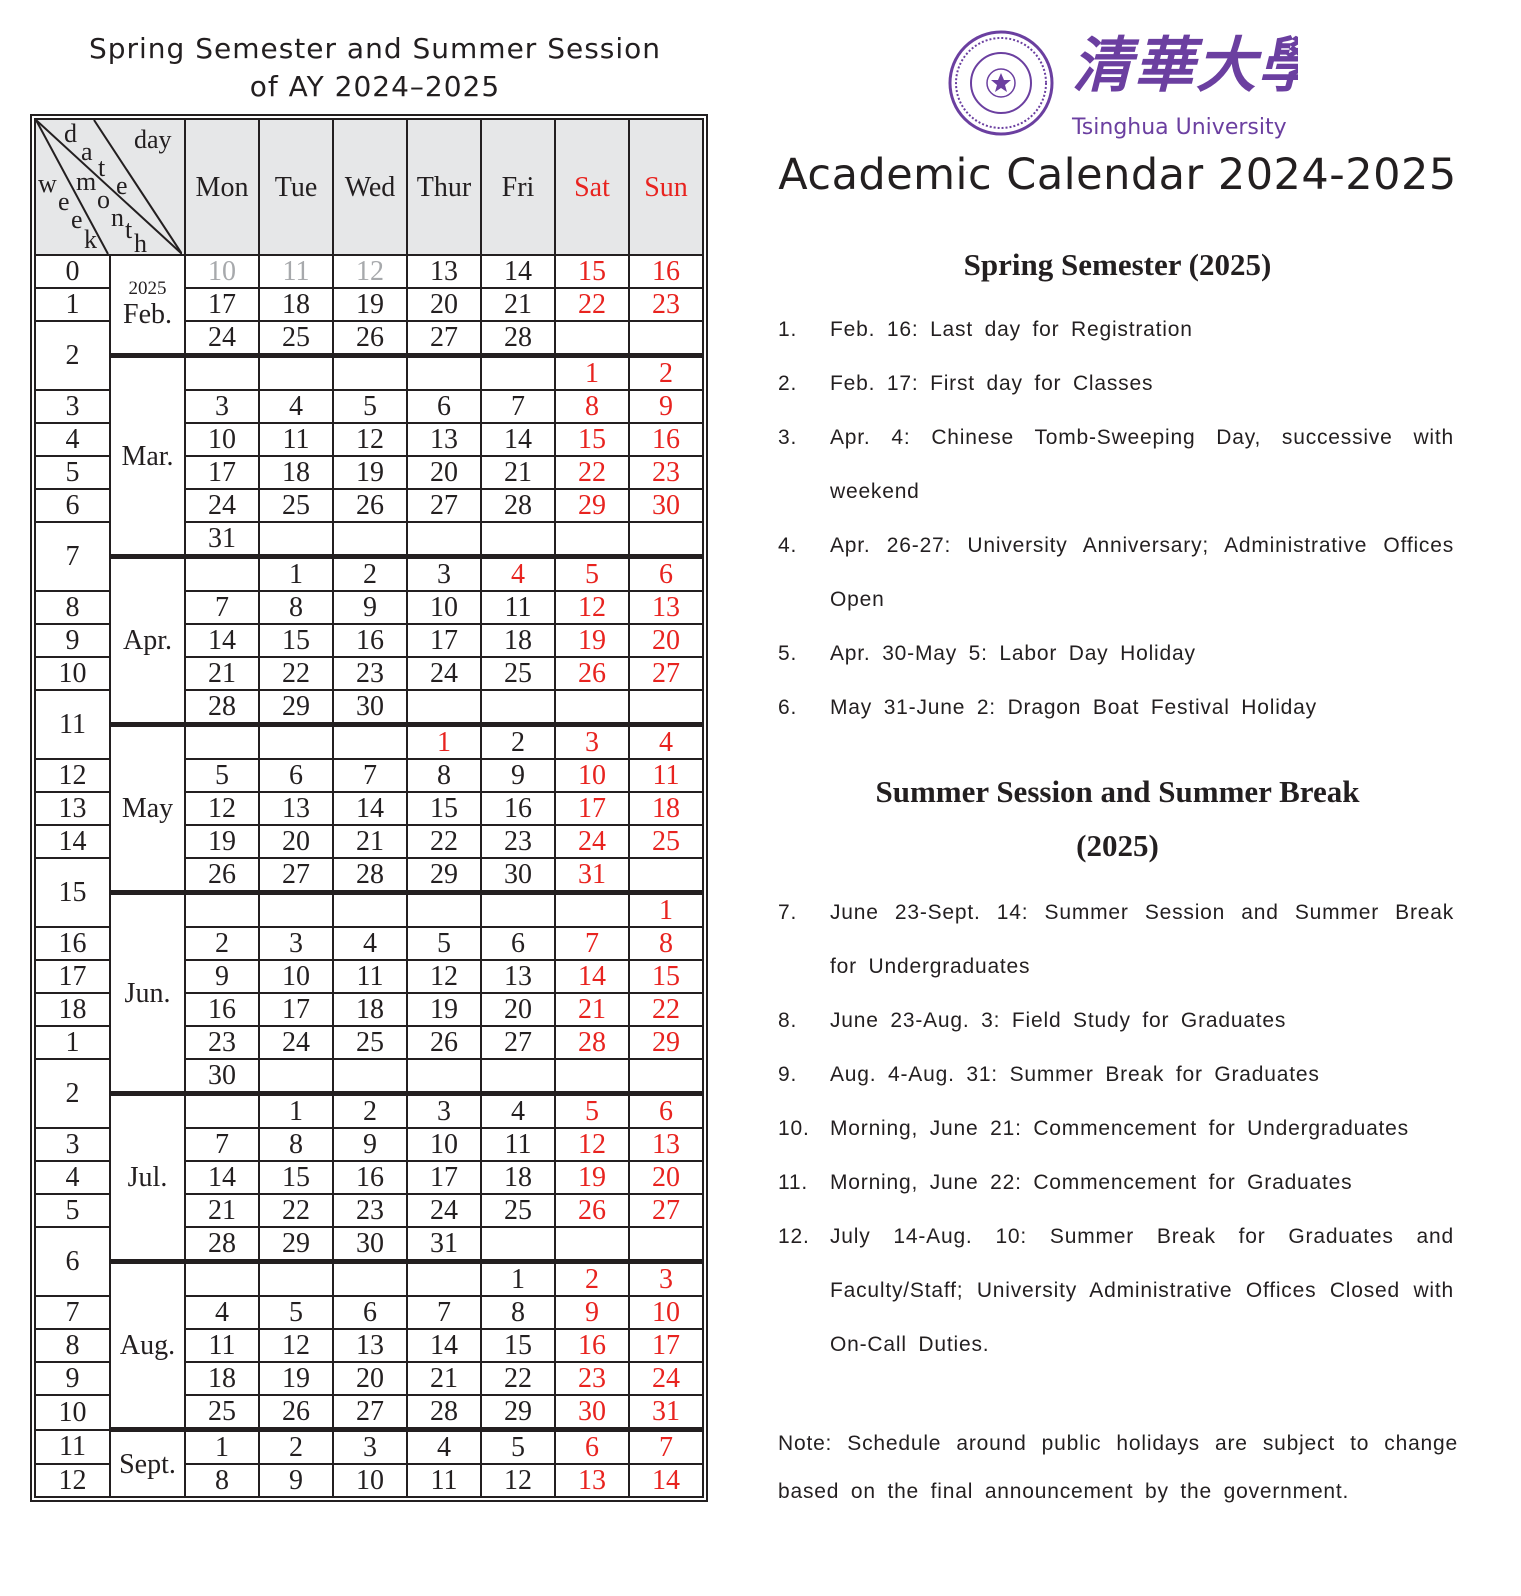 This screenshot has width=1521, height=1596. What do you see at coordinates (296, 439) in the screenshot?
I see `date-cell: 11` at bounding box center [296, 439].